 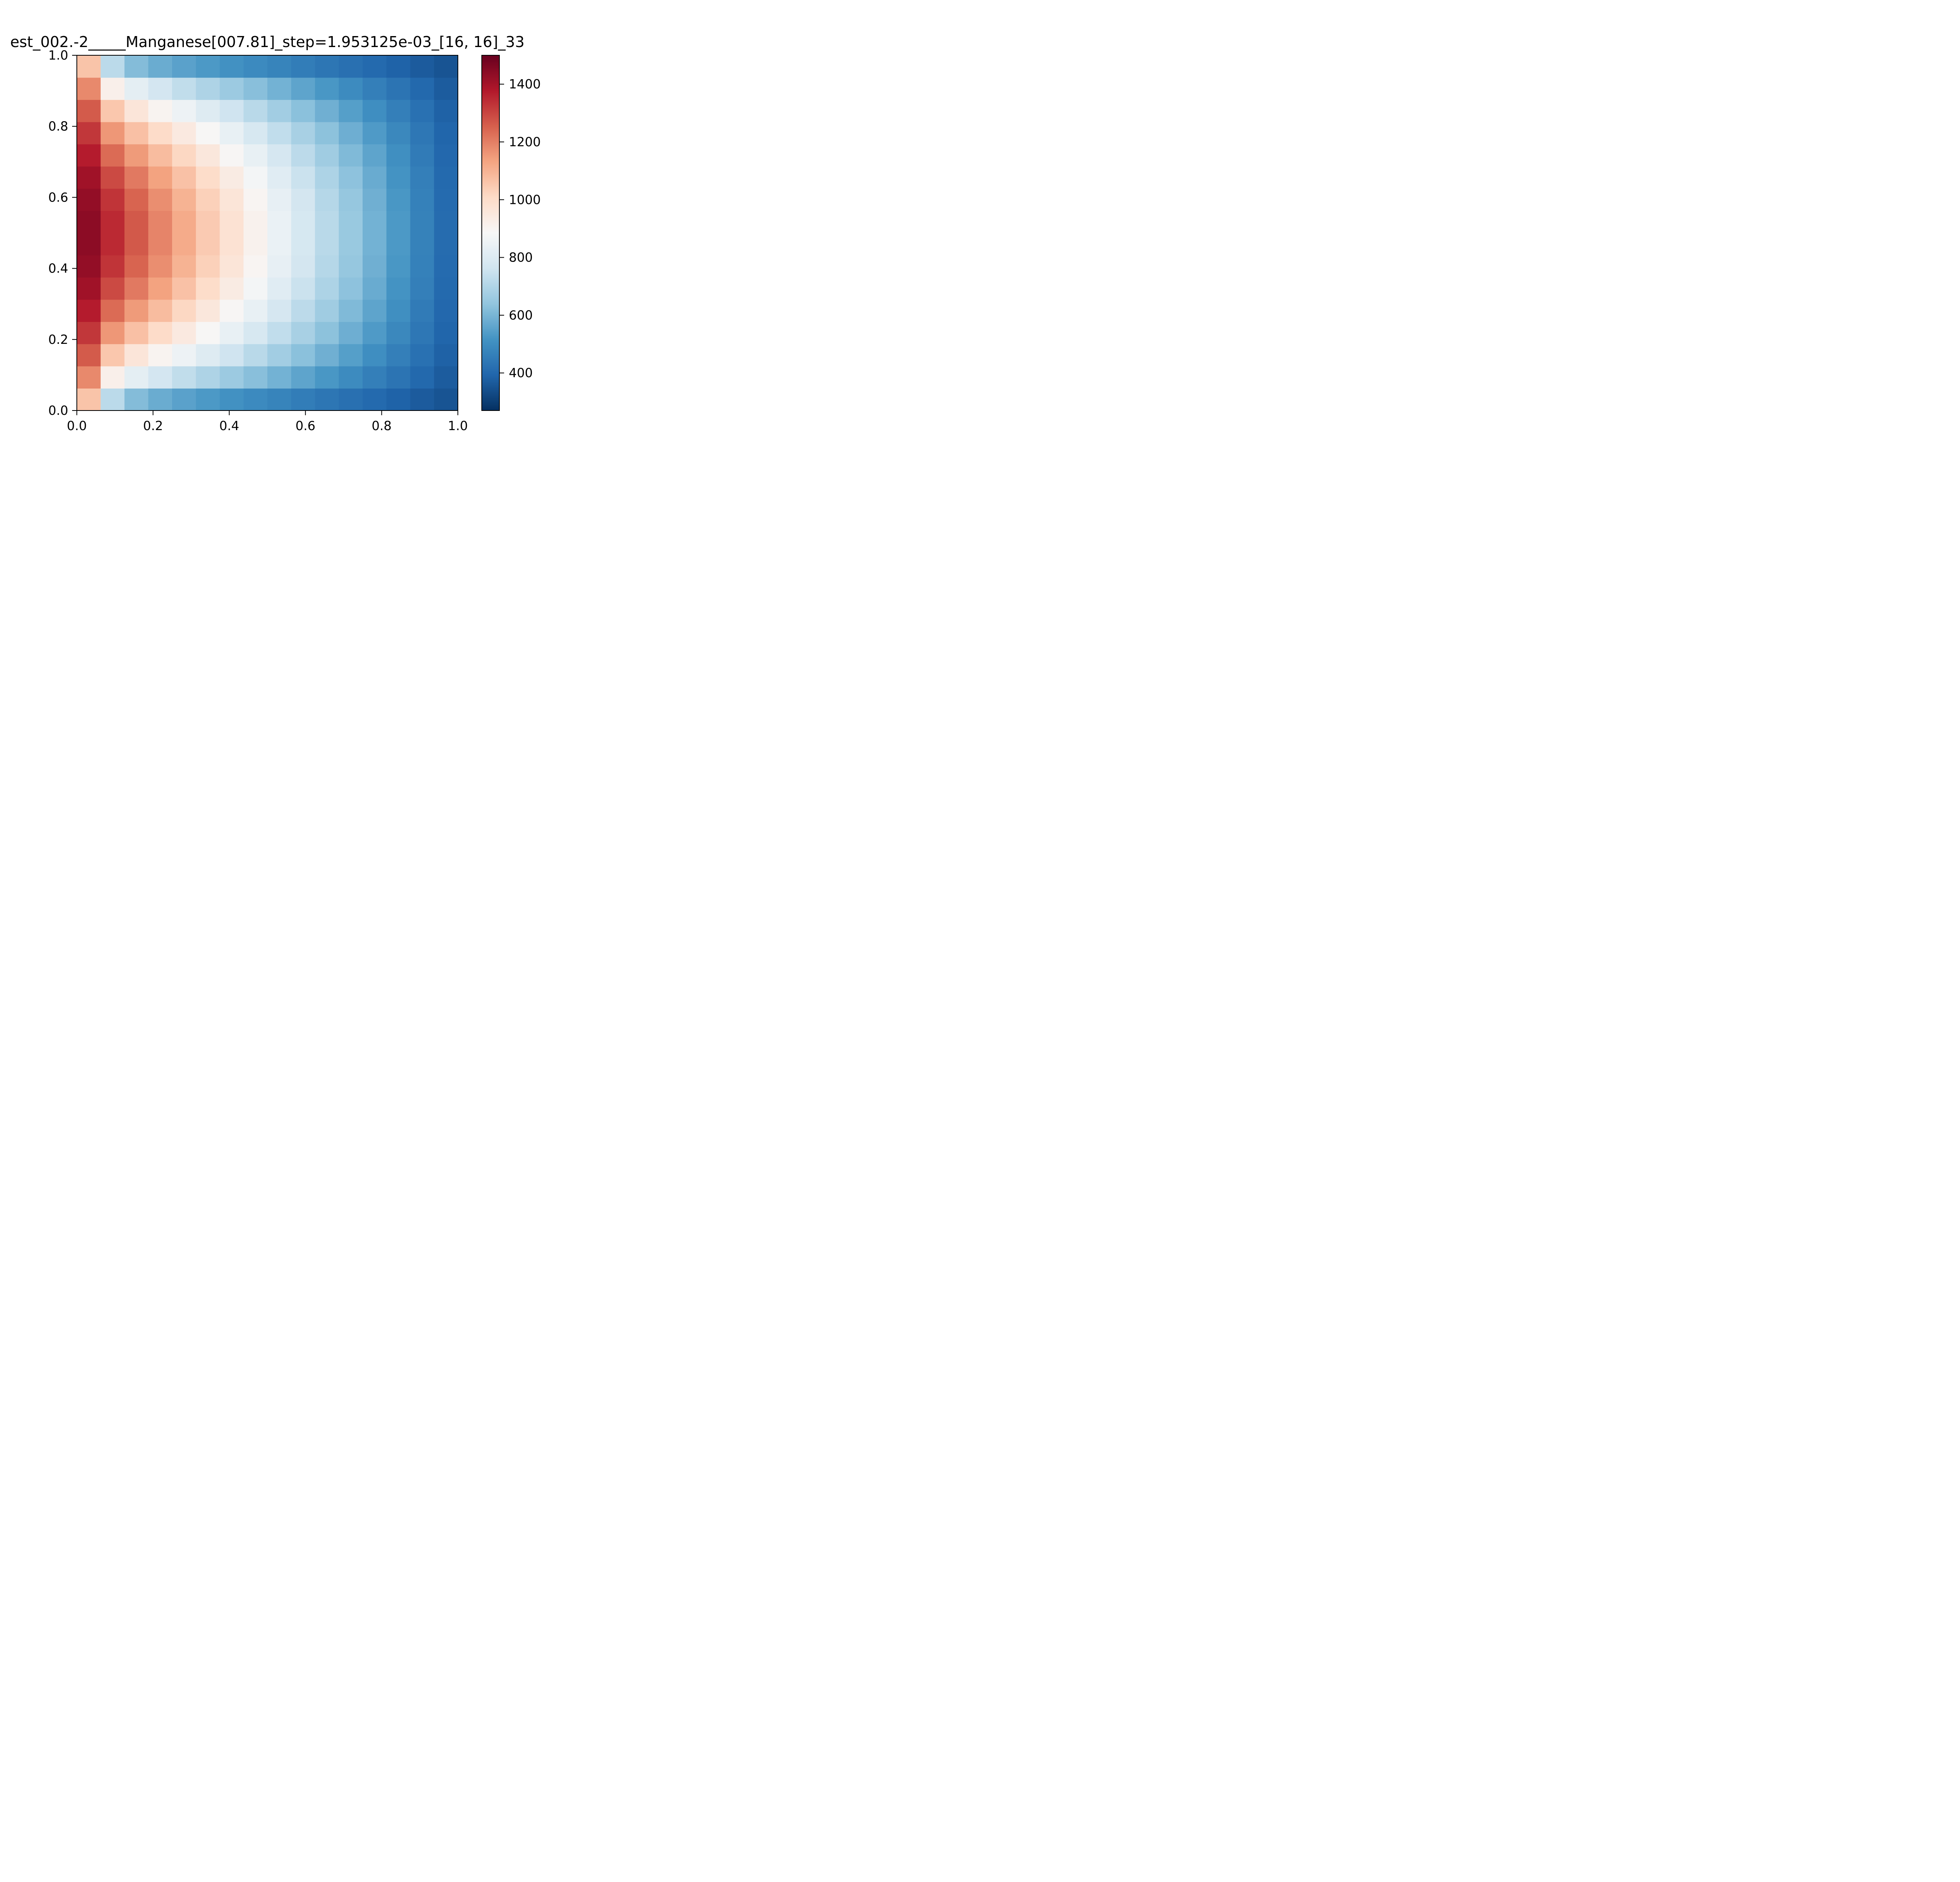 I want to click on y-tick-label: 0.2, so click(x=58, y=339).